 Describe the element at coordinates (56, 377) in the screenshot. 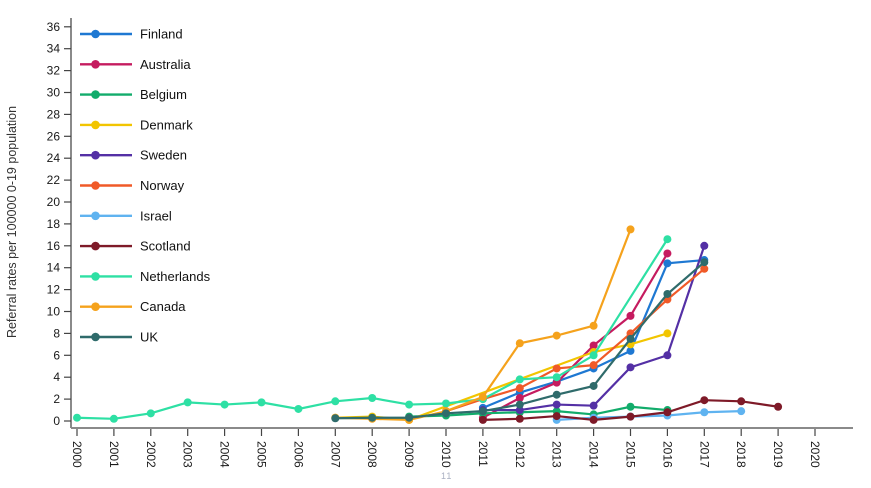

I see `y-tick-label: 4` at that location.